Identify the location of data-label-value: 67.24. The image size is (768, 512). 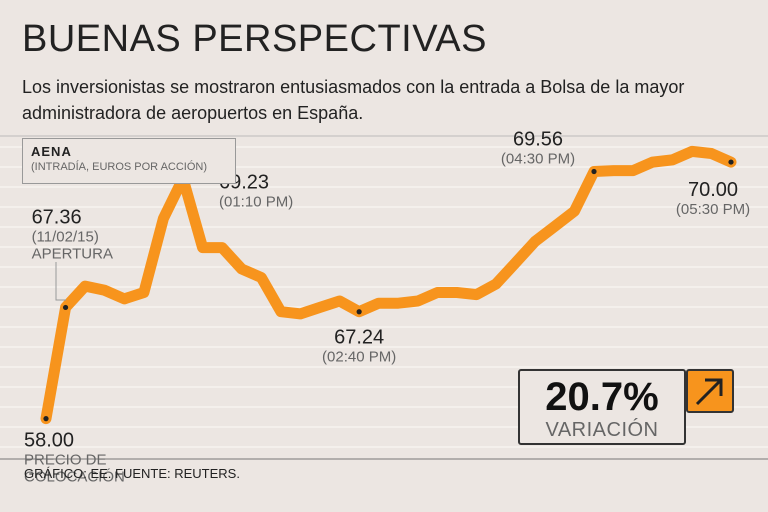
(359, 338).